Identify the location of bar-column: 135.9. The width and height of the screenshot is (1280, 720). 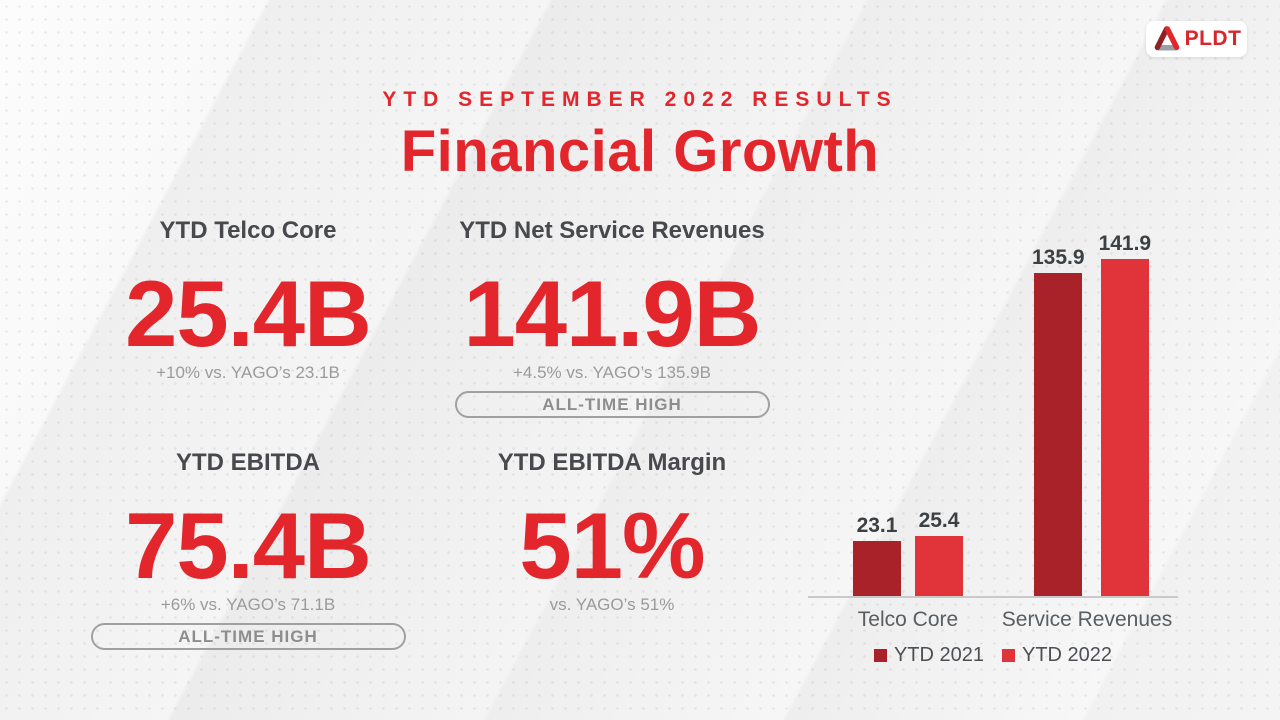
(1058, 421).